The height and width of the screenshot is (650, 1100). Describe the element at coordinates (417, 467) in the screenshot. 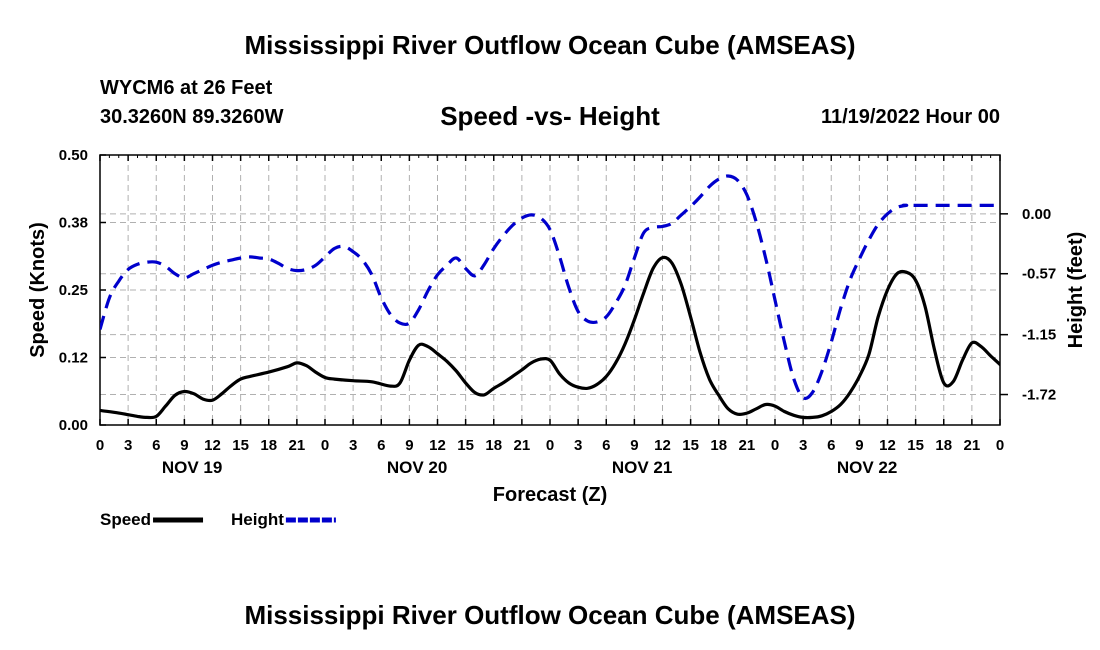

I see `day-label: NOV 20` at that location.